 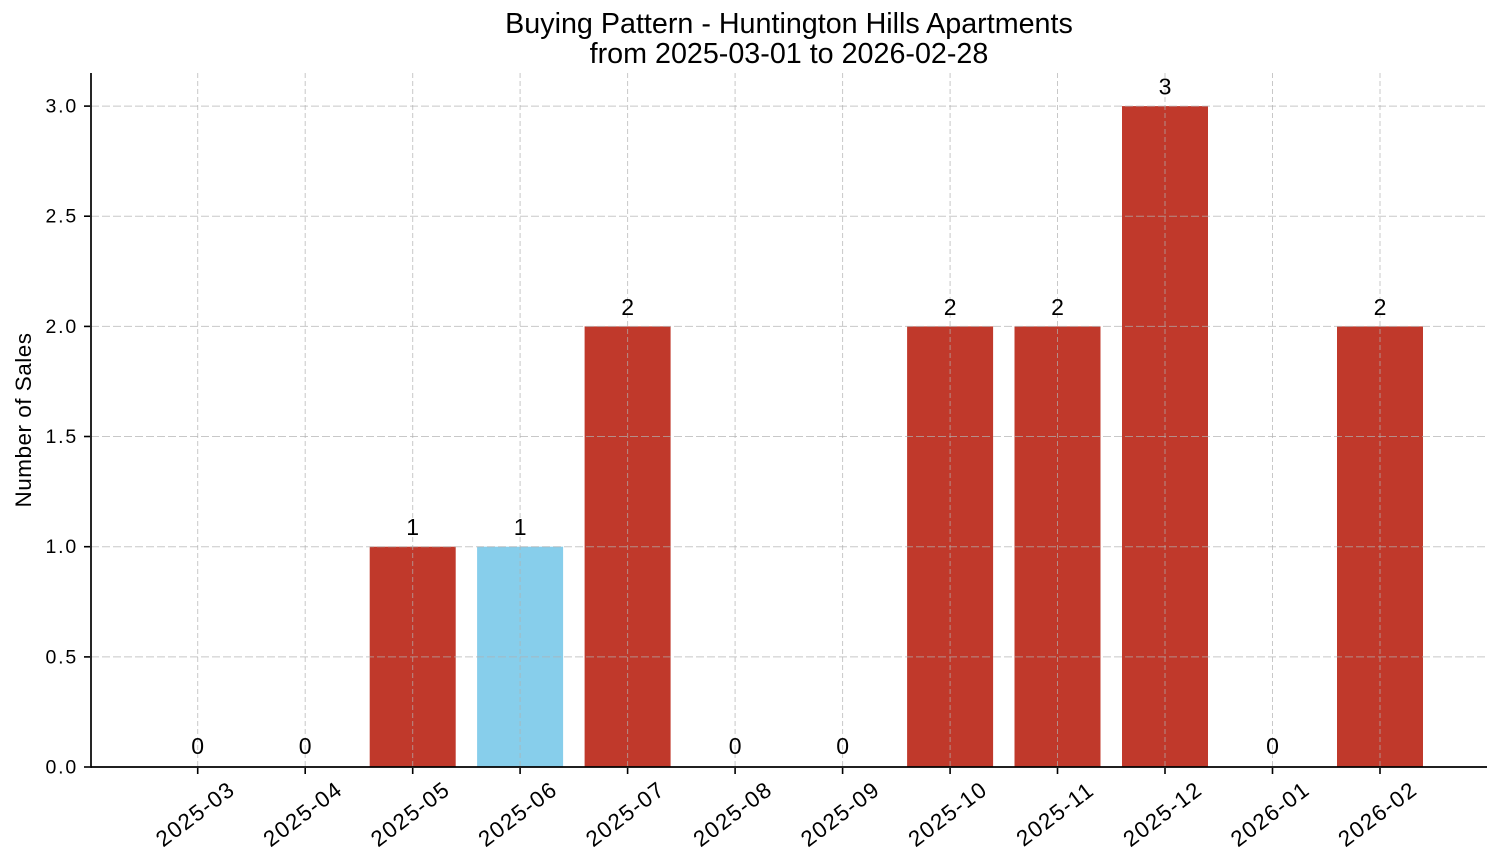 What do you see at coordinates (1165, 87) in the screenshot?
I see `svg-text: 3` at bounding box center [1165, 87].